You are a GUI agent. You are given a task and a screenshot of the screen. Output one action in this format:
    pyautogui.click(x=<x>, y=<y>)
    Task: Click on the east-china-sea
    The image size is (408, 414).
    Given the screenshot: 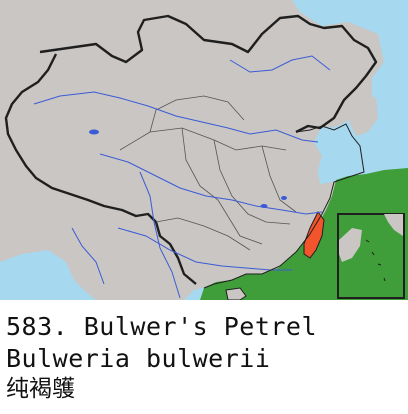 What is the action you would take?
    pyautogui.click(x=392, y=148)
    